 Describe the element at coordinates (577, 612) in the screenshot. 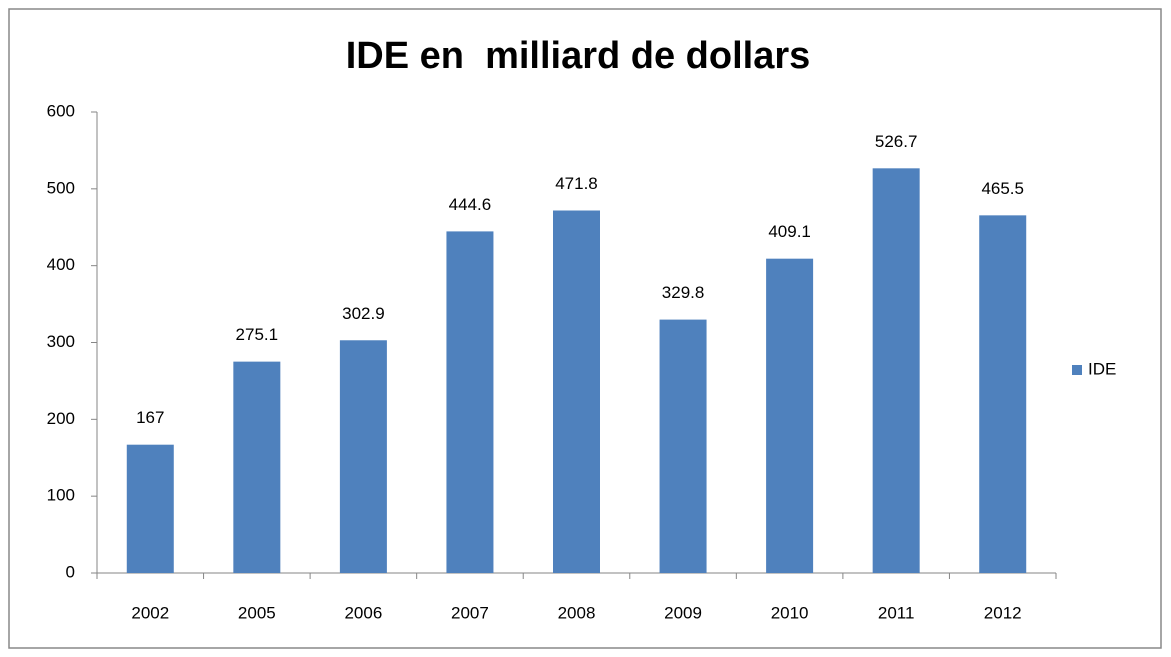

I see `x-tick-label: 2008` at that location.